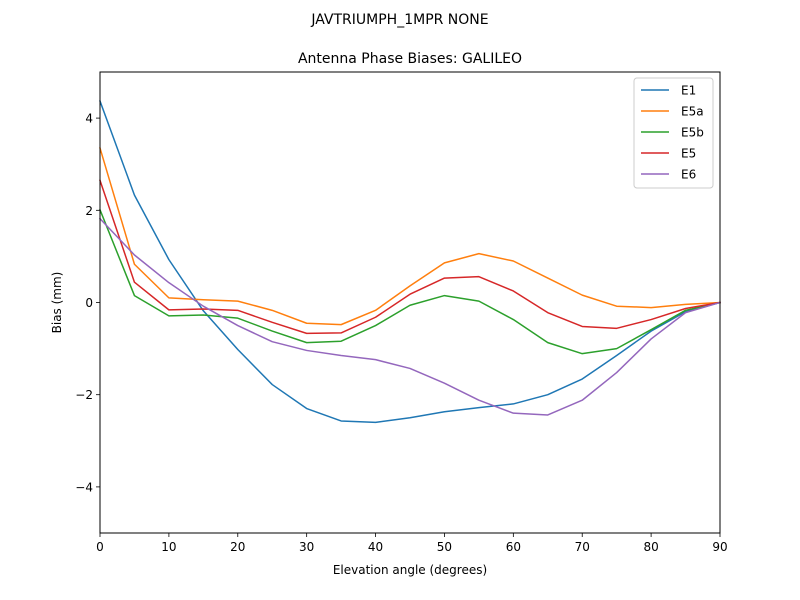 Image resolution: width=800 pixels, height=600 pixels. What do you see at coordinates (410, 59) in the screenshot?
I see `chart-title: Antenna Phase Biases: GALILEO` at bounding box center [410, 59].